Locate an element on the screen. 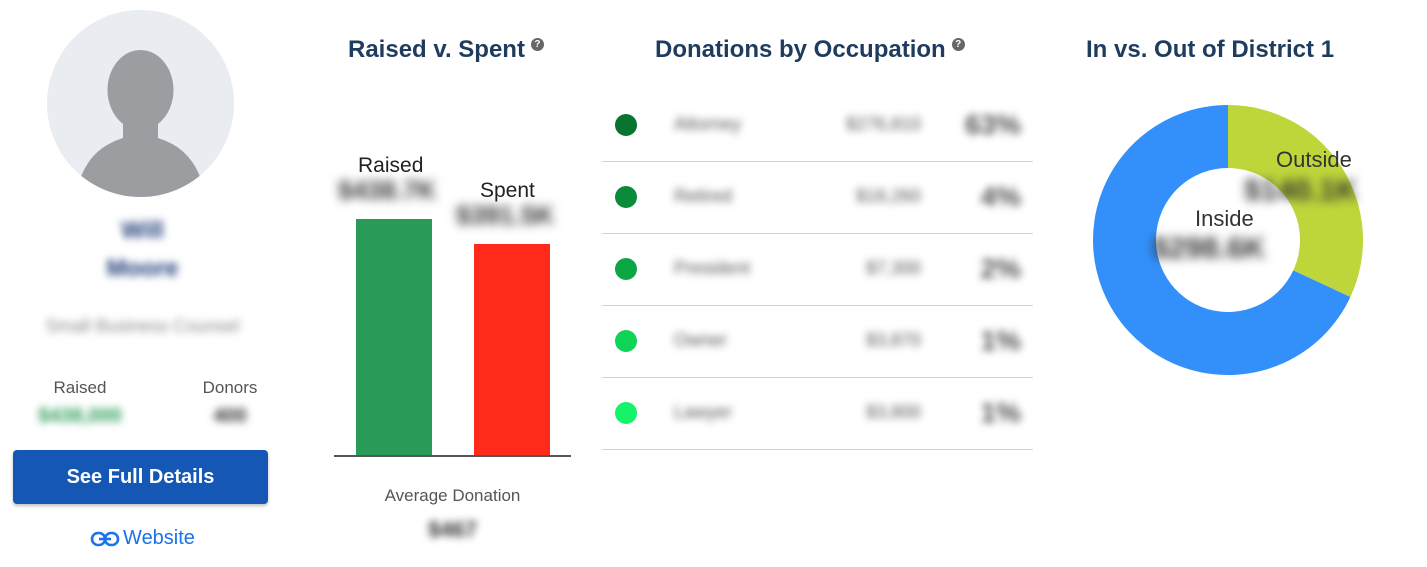 The height and width of the screenshot is (567, 1427). raised-label: Raised is located at coordinates (80, 387).